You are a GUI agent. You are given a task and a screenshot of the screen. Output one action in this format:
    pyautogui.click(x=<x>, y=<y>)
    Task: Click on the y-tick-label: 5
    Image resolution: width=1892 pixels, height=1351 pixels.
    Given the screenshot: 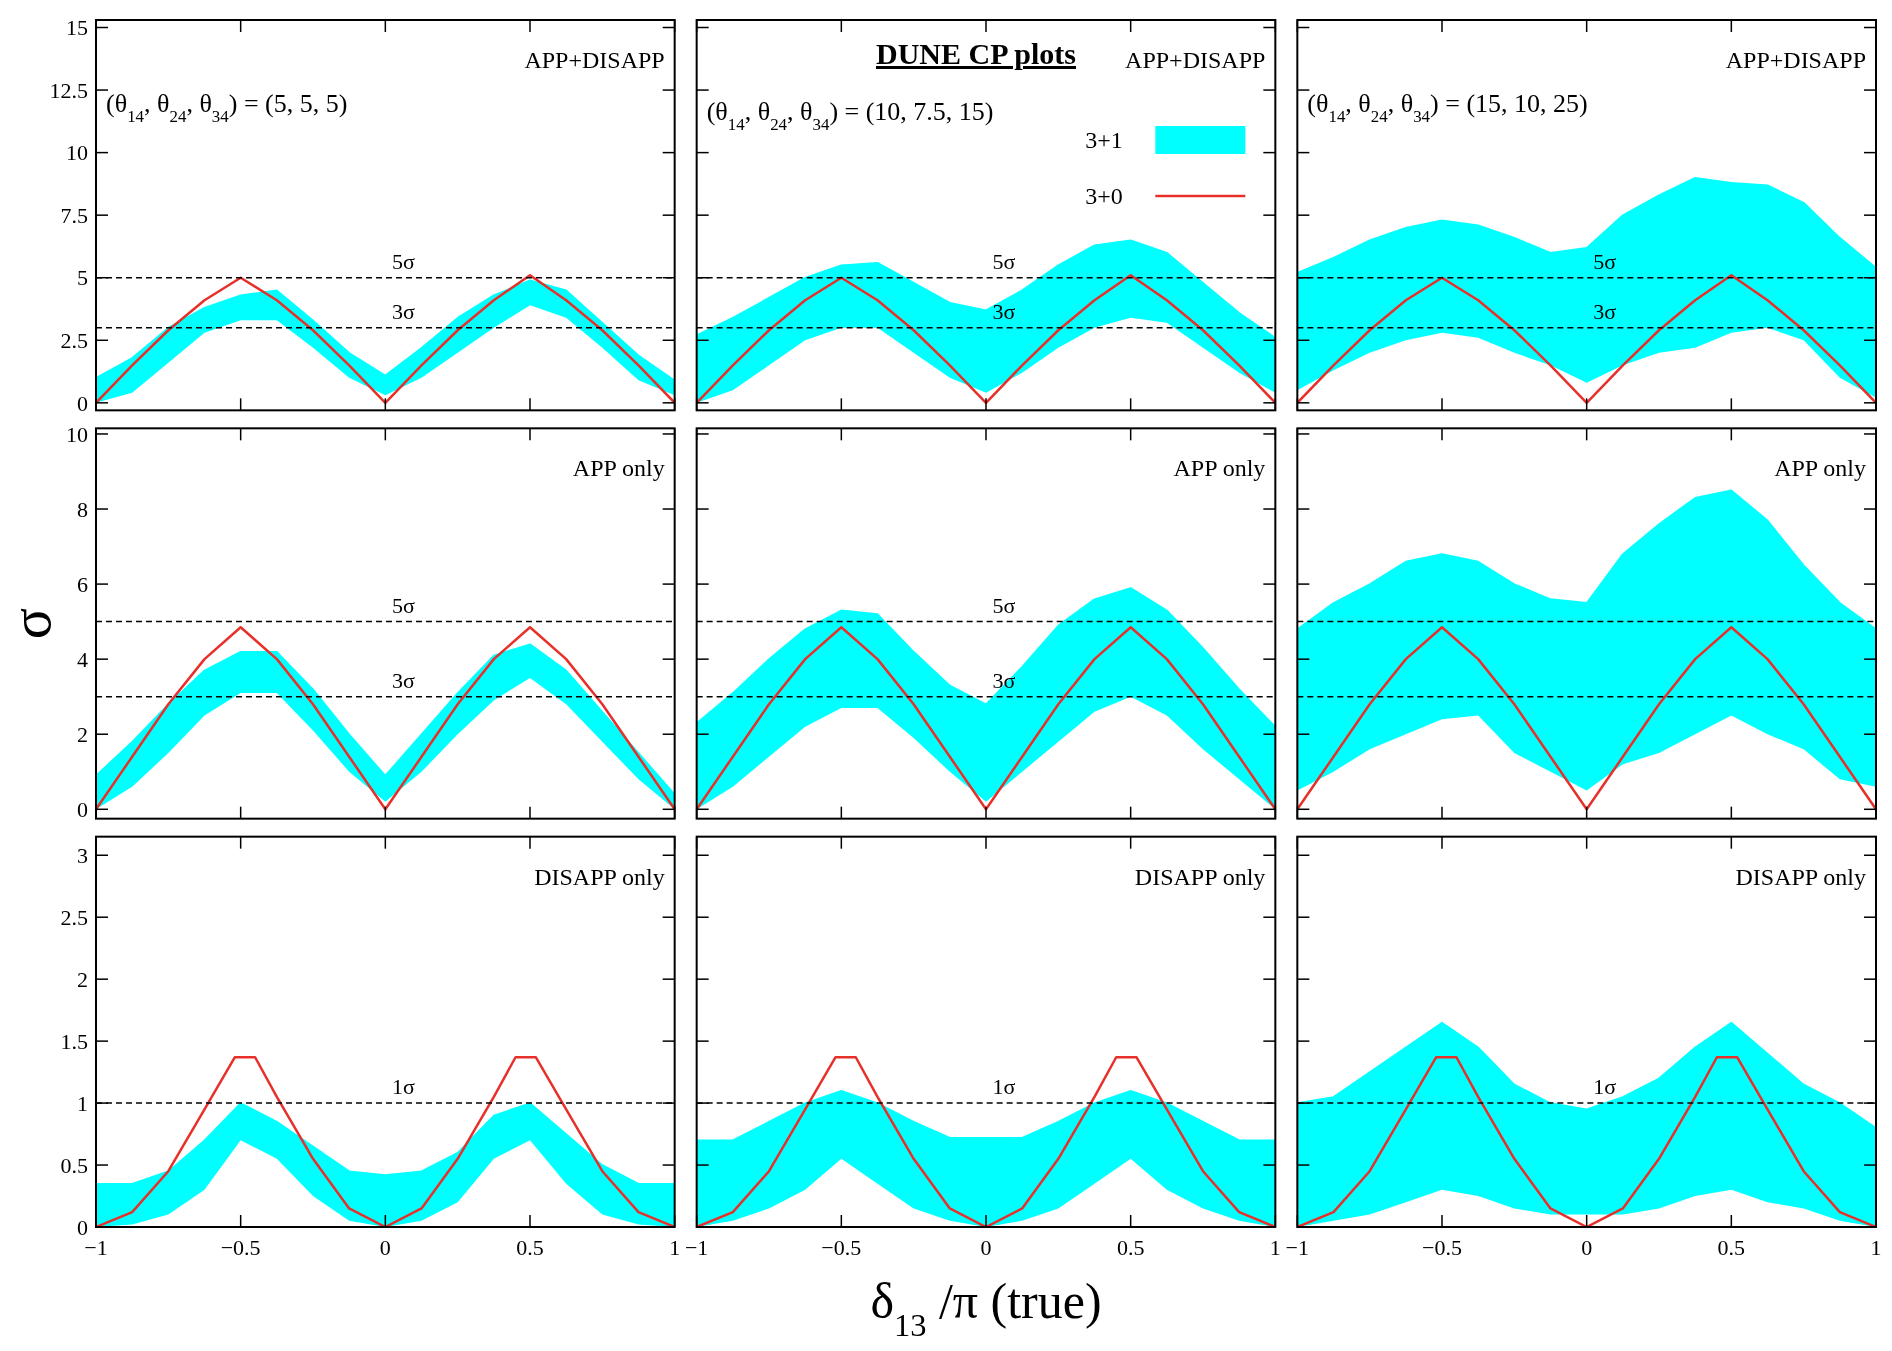 What is the action you would take?
    pyautogui.click(x=82, y=278)
    